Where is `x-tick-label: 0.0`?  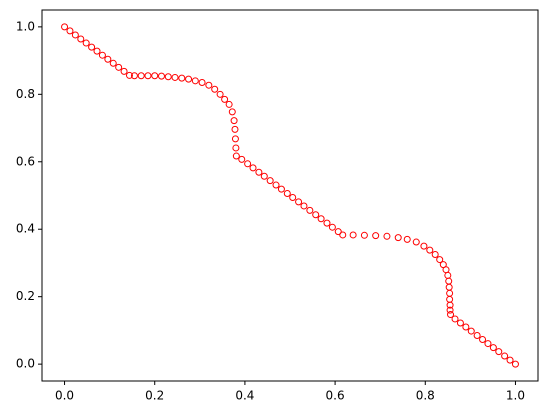 x-tick-label: 0.0 is located at coordinates (64, 396).